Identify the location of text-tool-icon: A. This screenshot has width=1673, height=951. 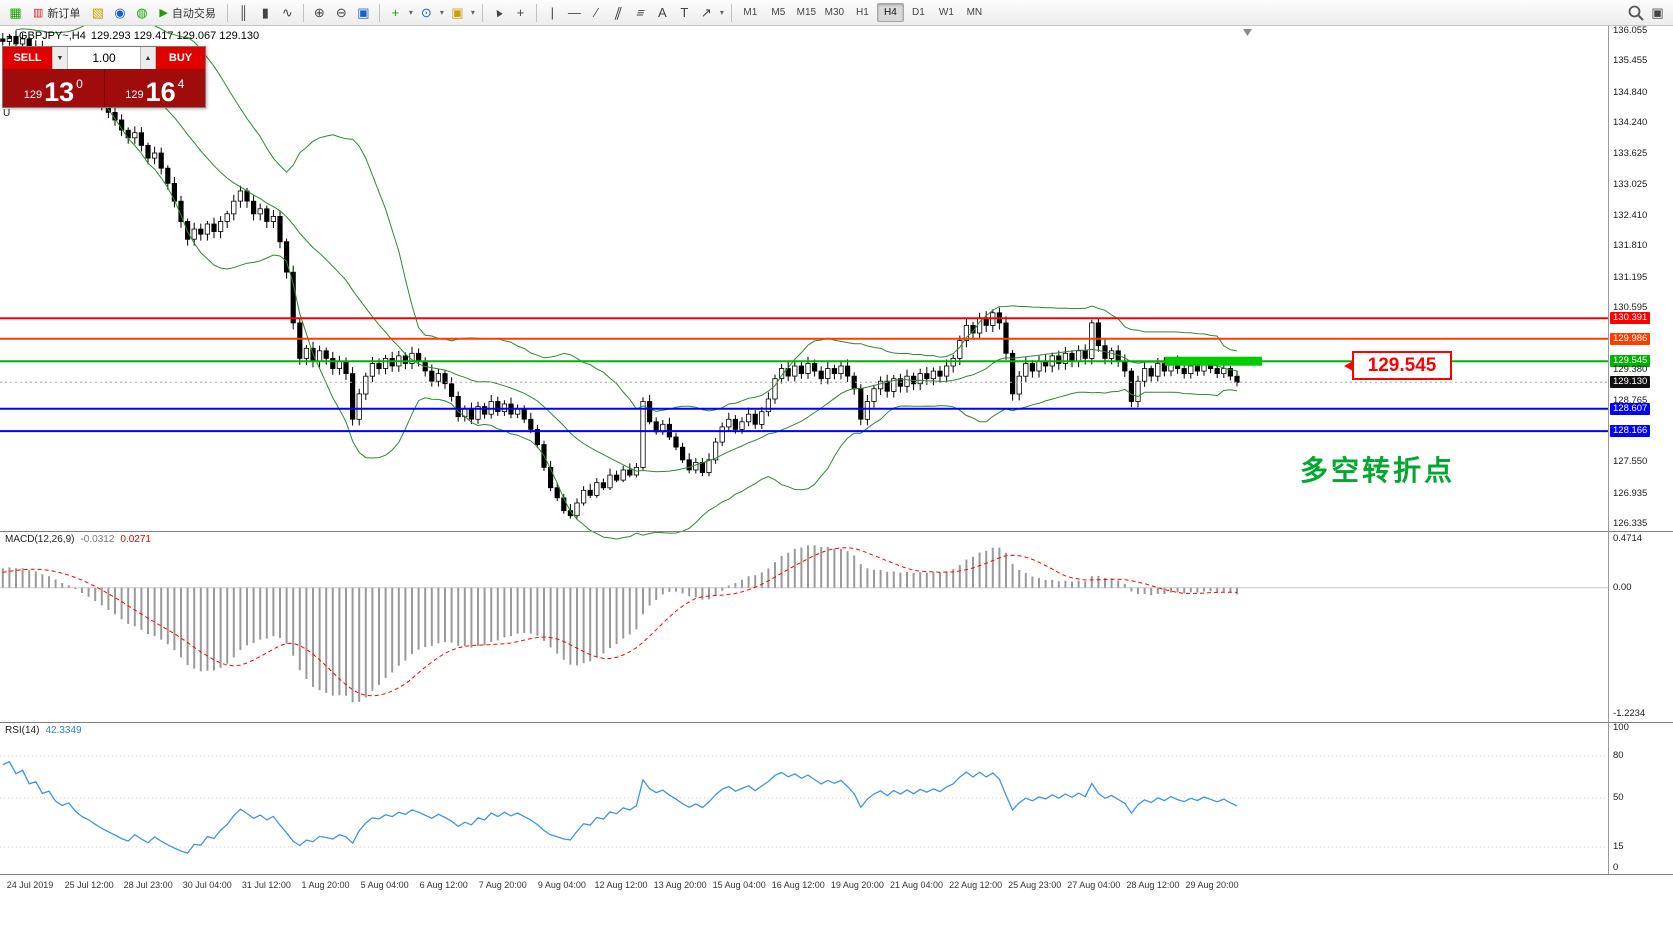
(662, 12).